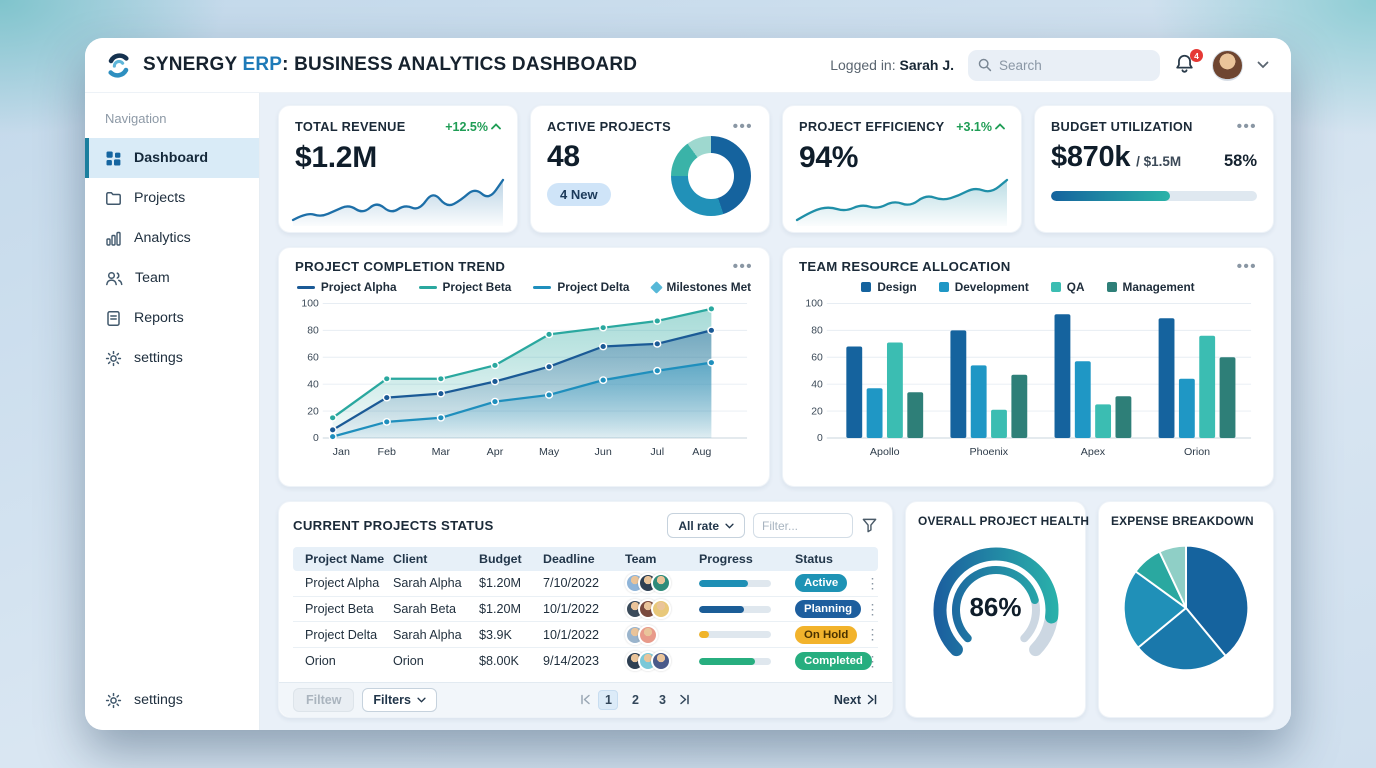 This screenshot has width=1376, height=768. Describe the element at coordinates (821, 583) in the screenshot. I see `status-badge: Active` at that location.